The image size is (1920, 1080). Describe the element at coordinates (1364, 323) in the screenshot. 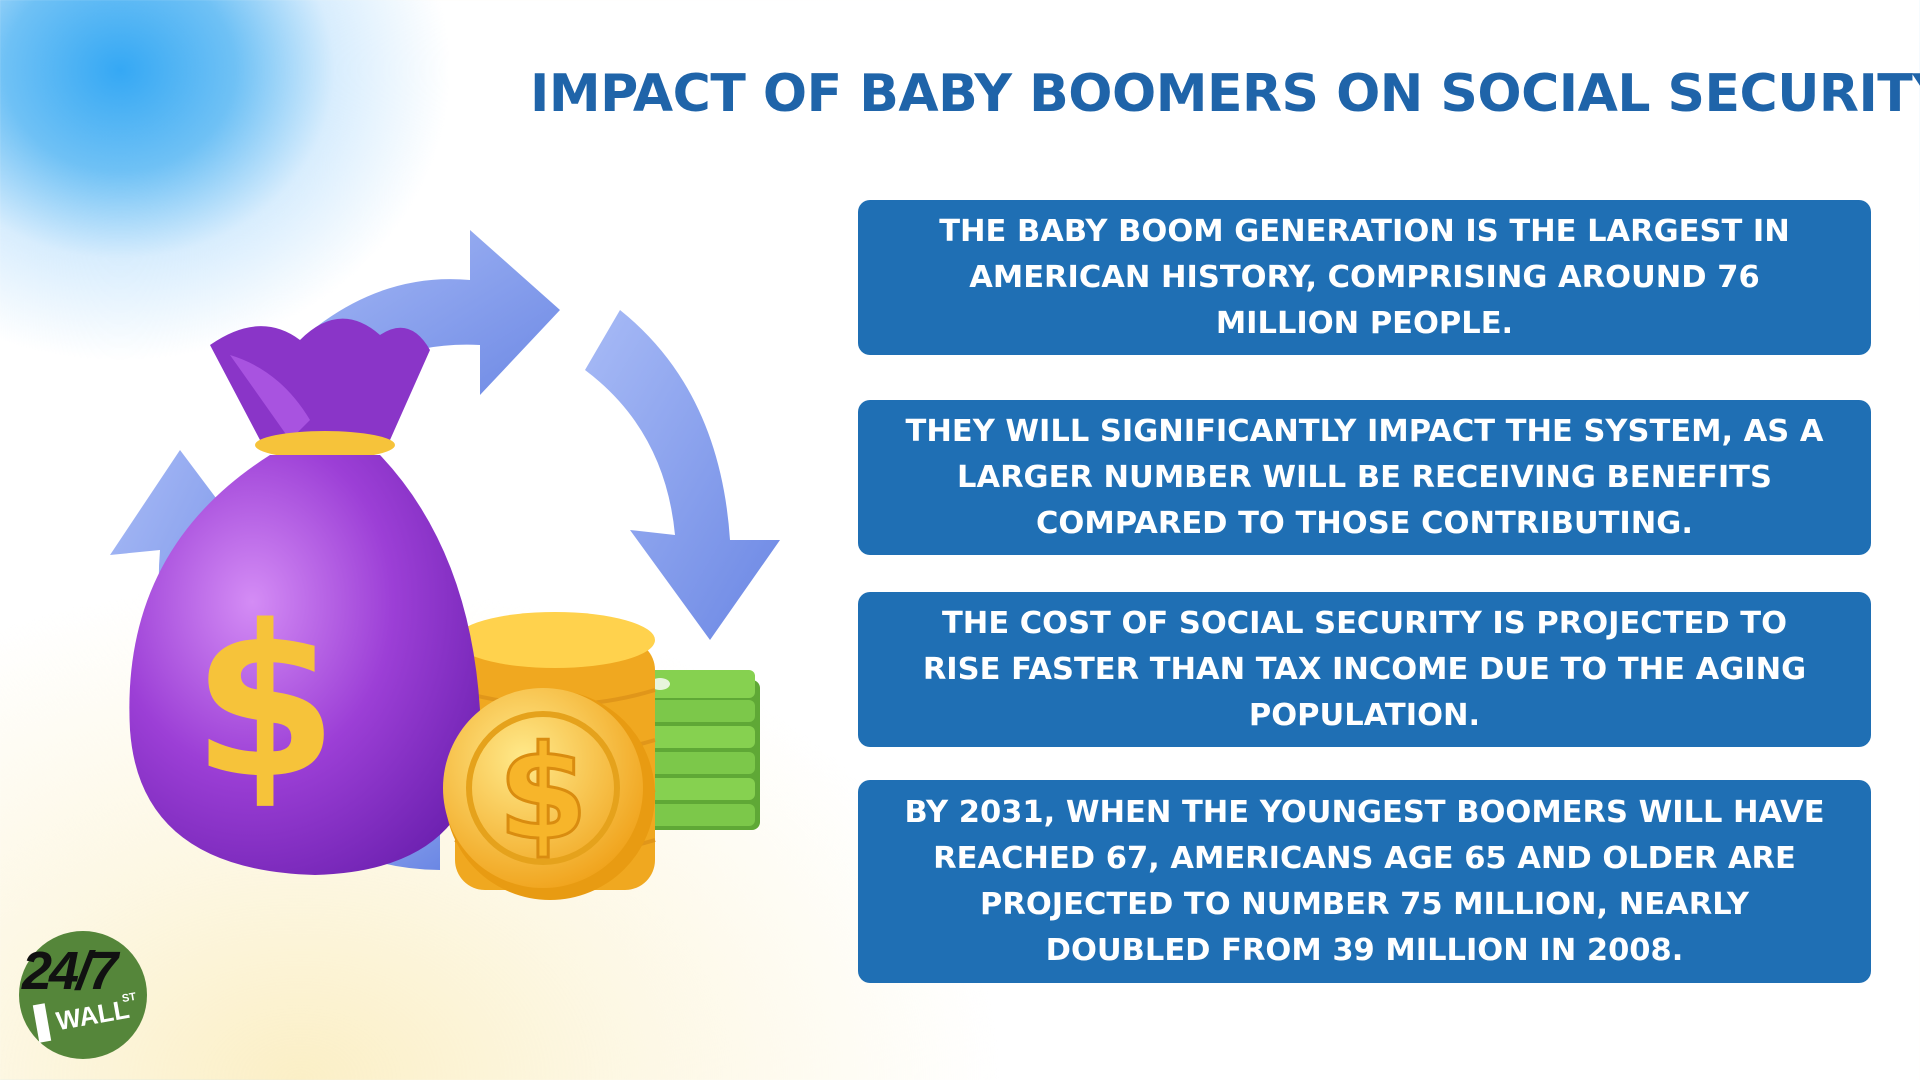

I see `fact-line: MILLION PEOPLE.` at that location.